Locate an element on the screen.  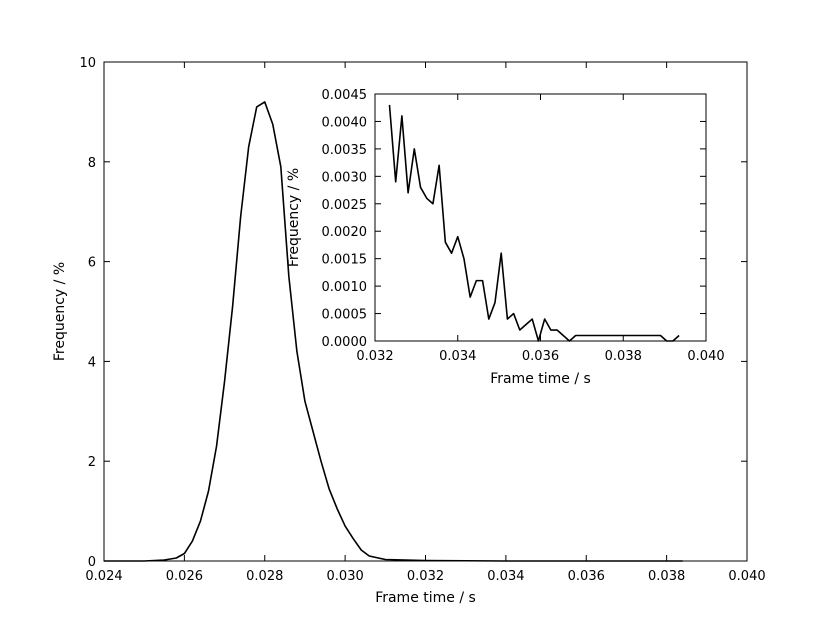
inset-y-axis-label: Frequency / % is located at coordinates (294, 217).